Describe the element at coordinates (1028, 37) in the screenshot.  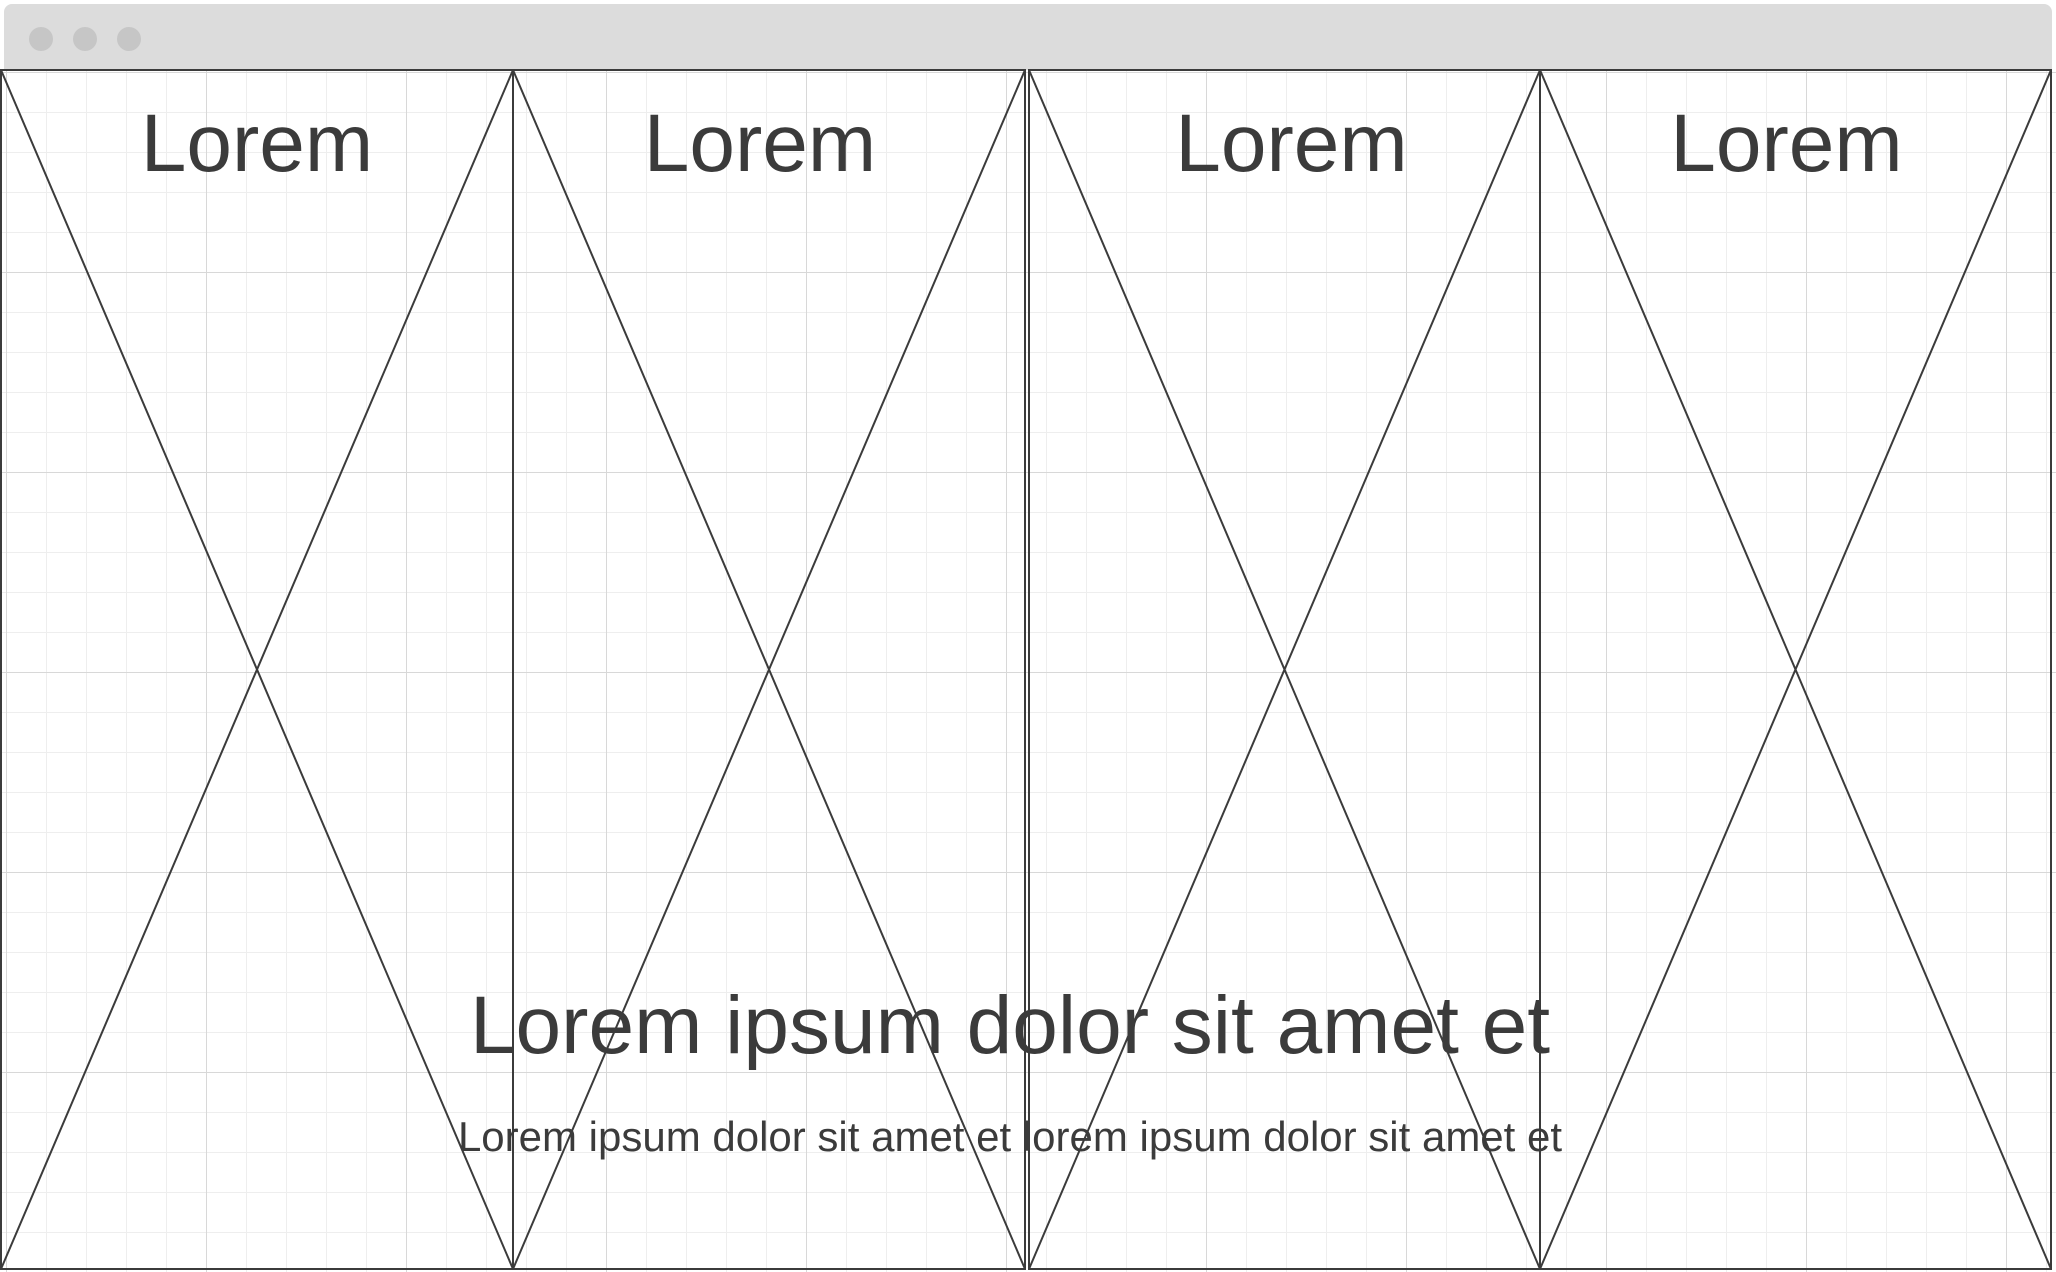
I see `window-titlebar` at that location.